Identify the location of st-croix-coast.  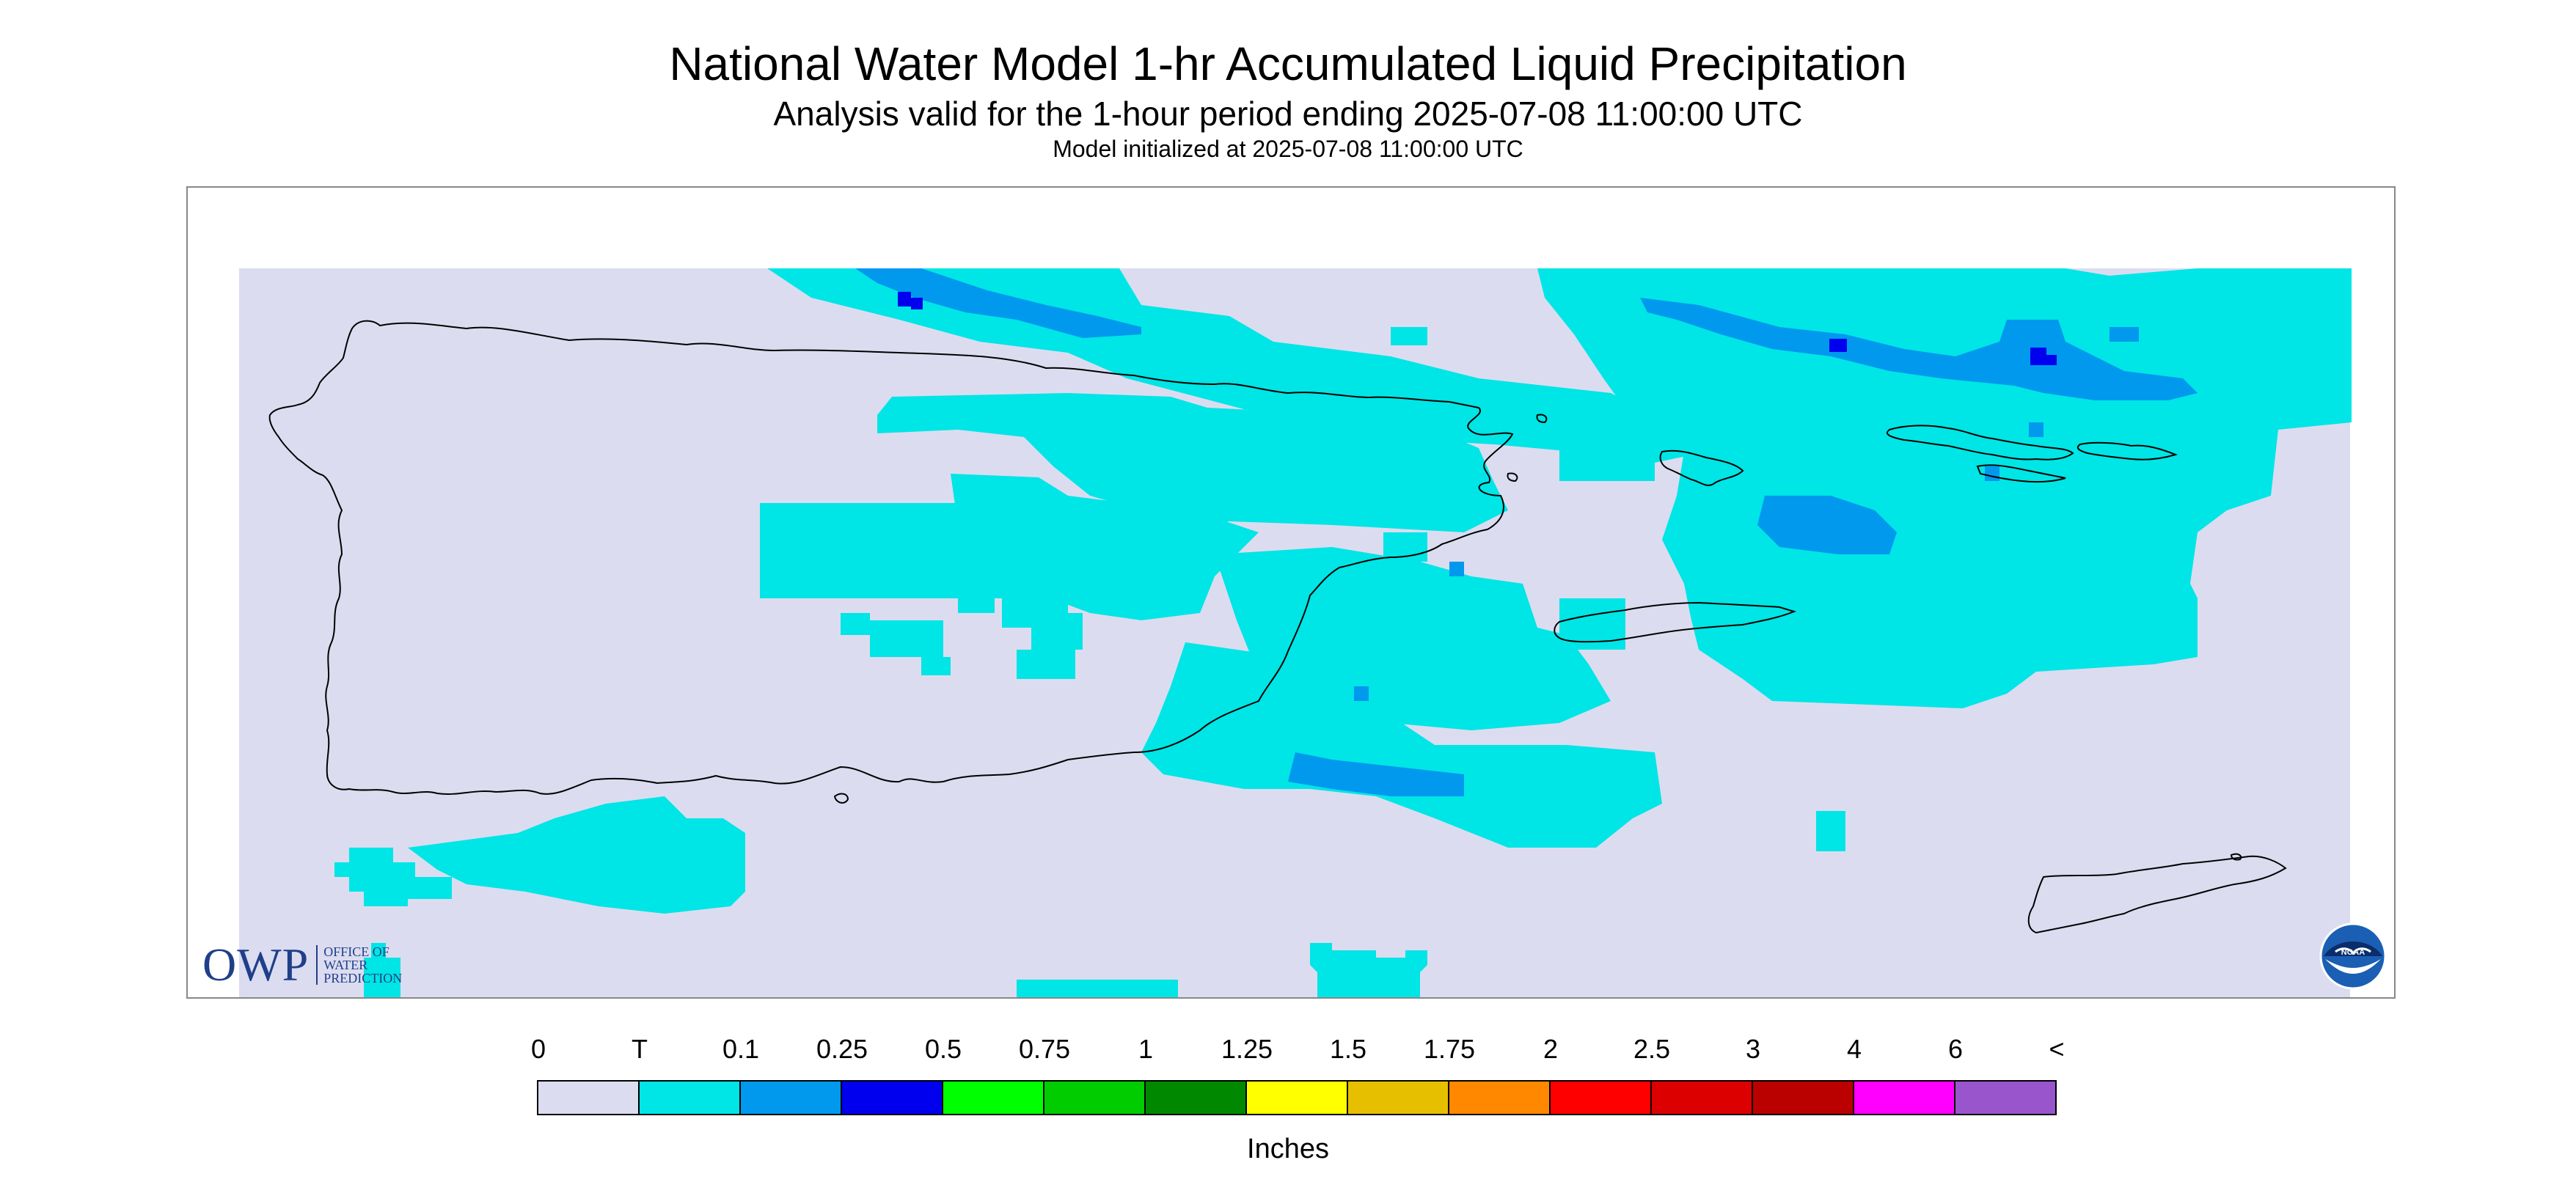
(2157, 894).